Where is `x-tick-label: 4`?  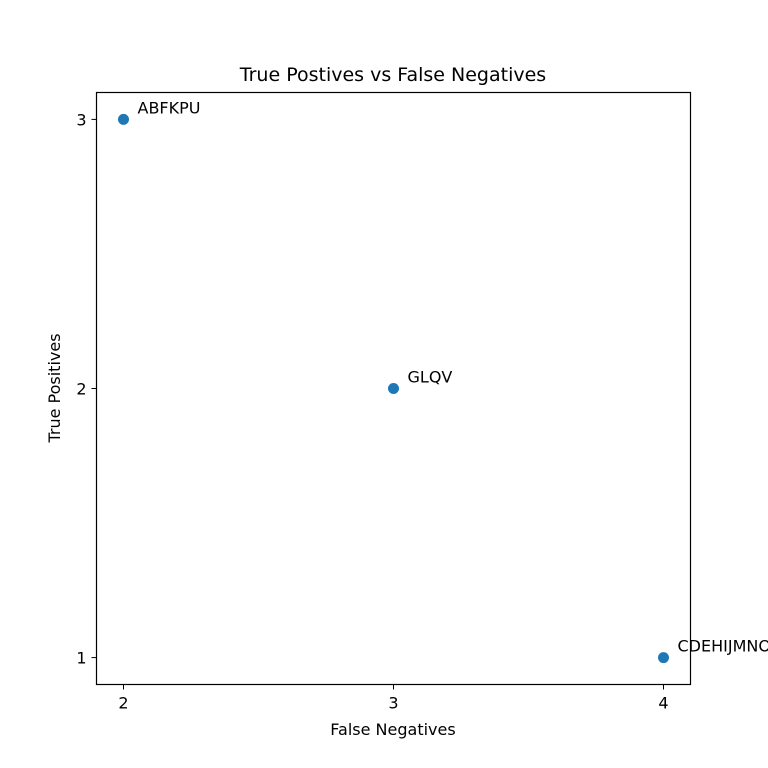 x-tick-label: 4 is located at coordinates (663, 703).